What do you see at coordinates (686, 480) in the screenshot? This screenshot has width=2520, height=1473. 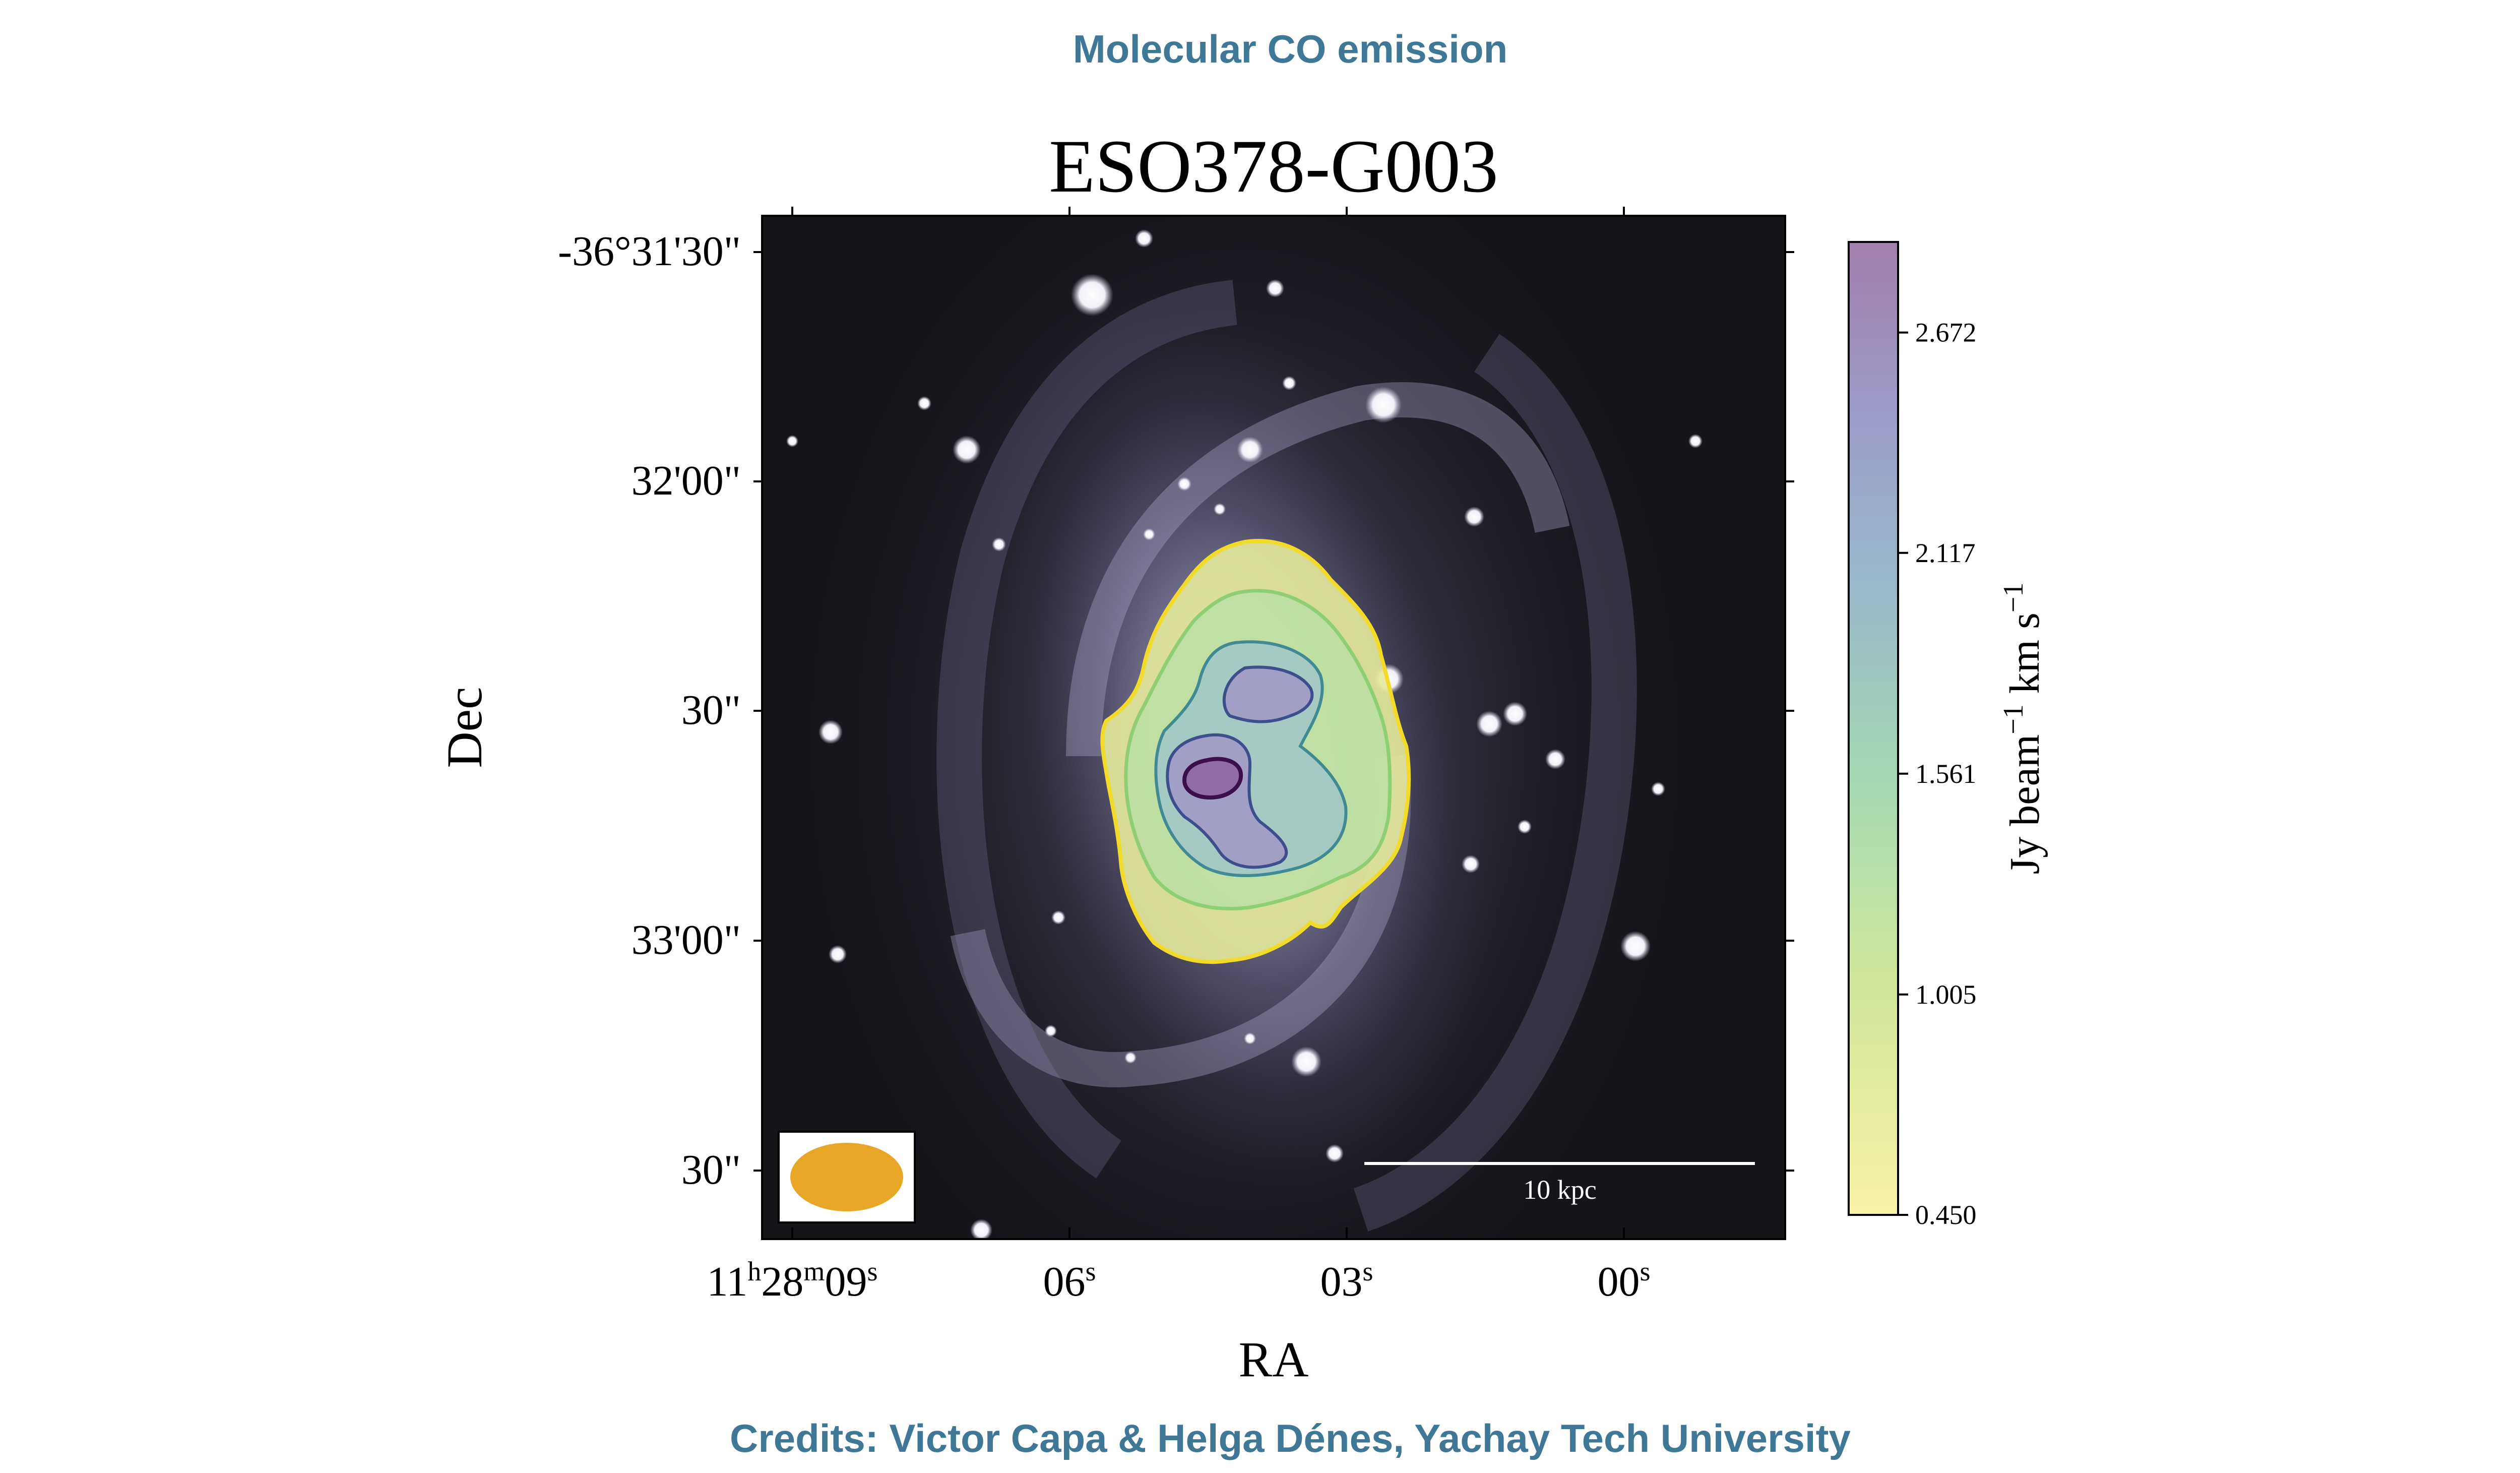 I see `y-tick-label: 32'00"` at bounding box center [686, 480].